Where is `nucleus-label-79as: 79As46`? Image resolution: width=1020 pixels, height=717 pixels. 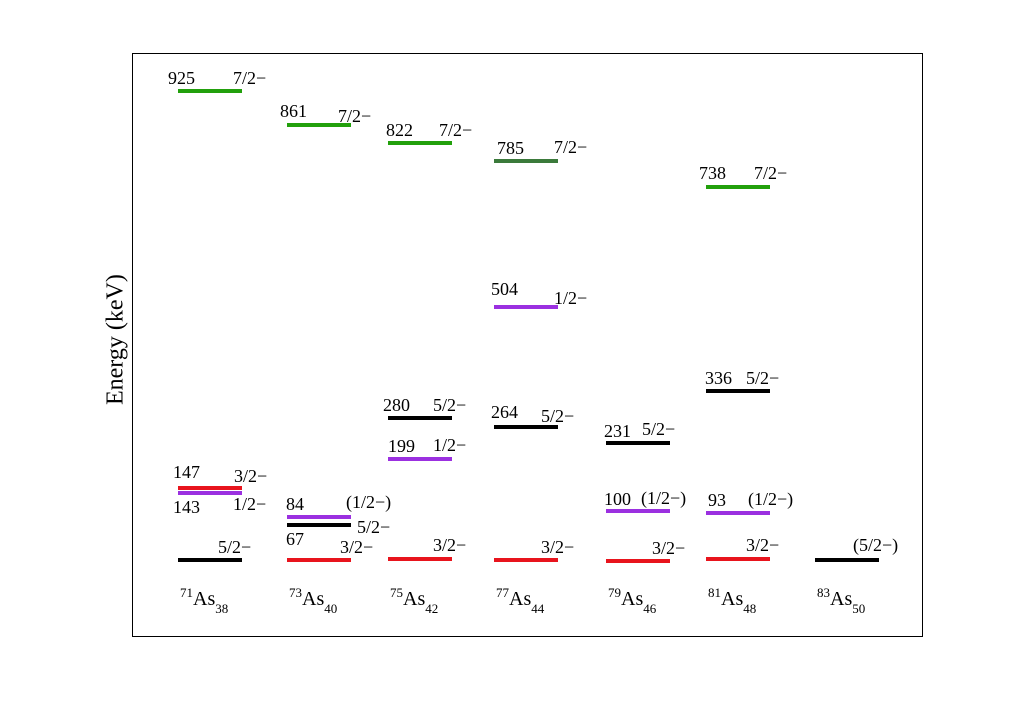
nucleus-label-79as: 79As46 is located at coordinates (632, 600).